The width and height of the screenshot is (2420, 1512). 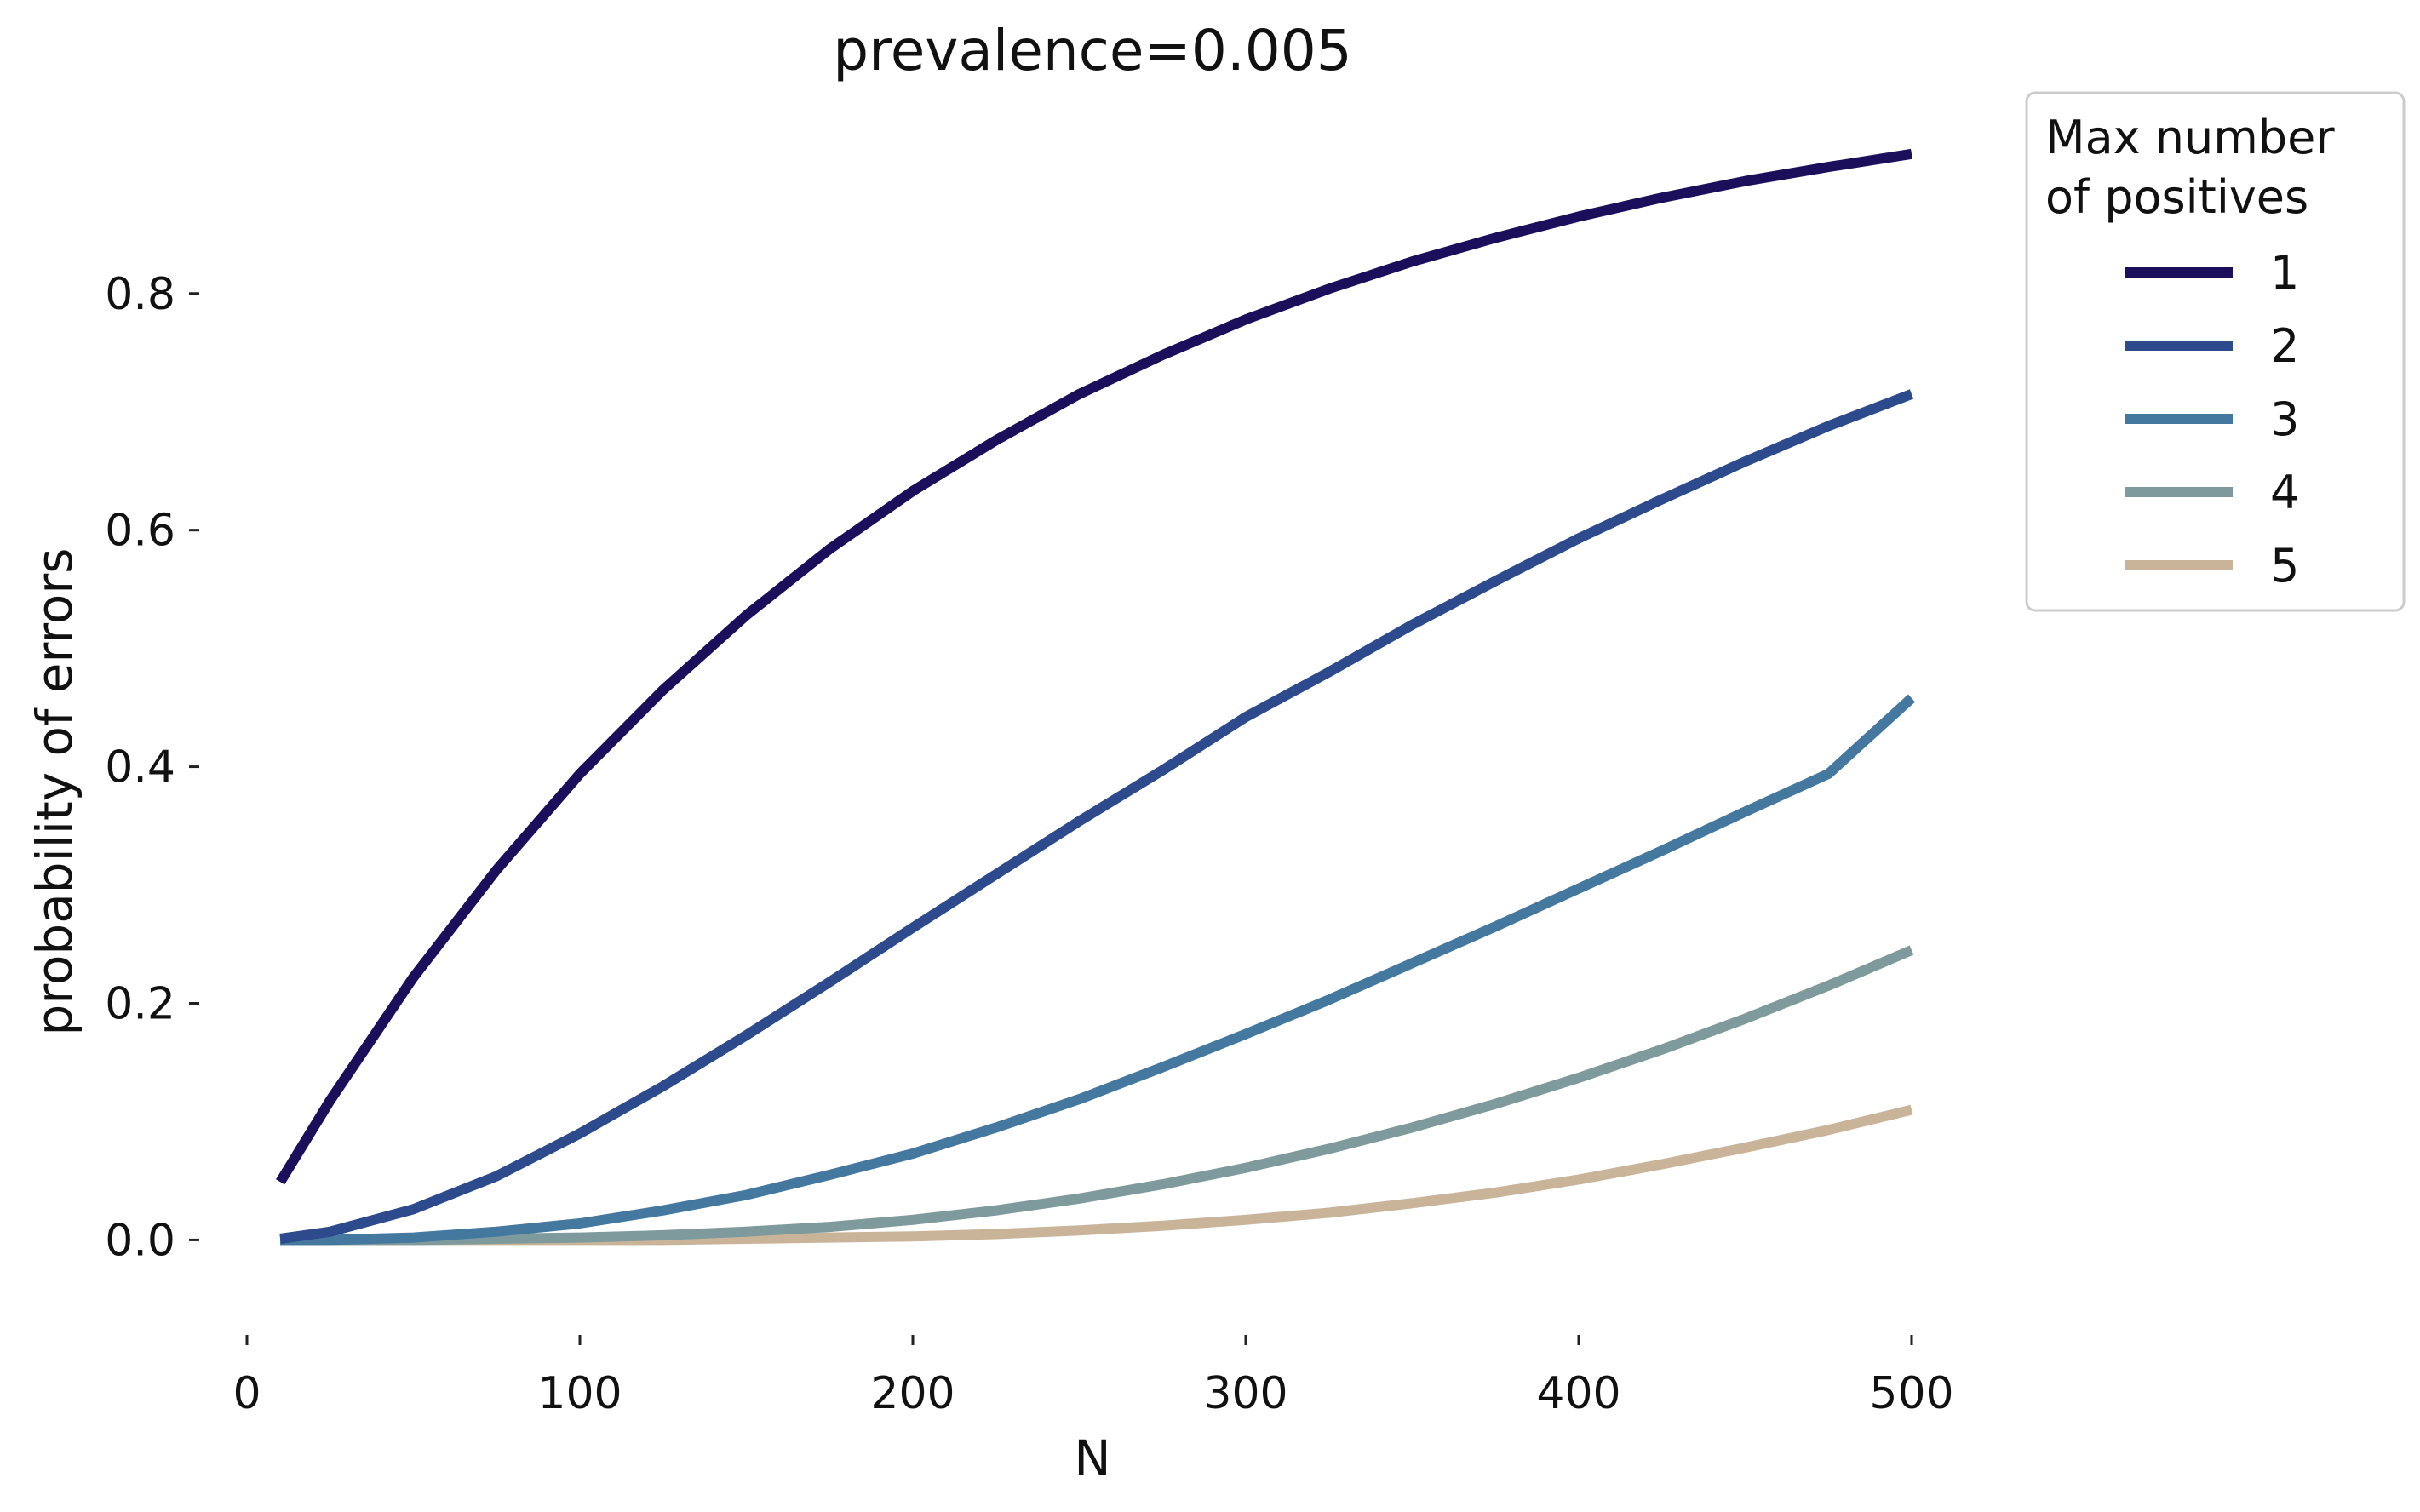 I want to click on x-tick-label: 400, so click(x=1578, y=1393).